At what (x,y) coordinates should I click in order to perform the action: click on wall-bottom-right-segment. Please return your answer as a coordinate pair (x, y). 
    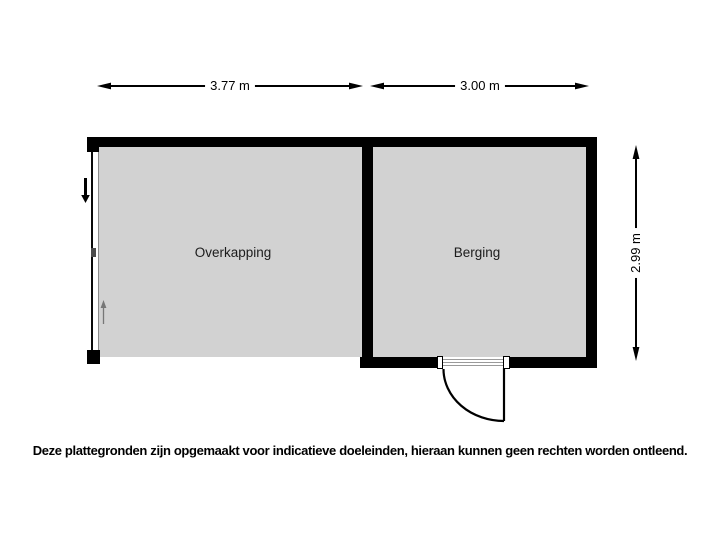
    Looking at the image, I should click on (553, 362).